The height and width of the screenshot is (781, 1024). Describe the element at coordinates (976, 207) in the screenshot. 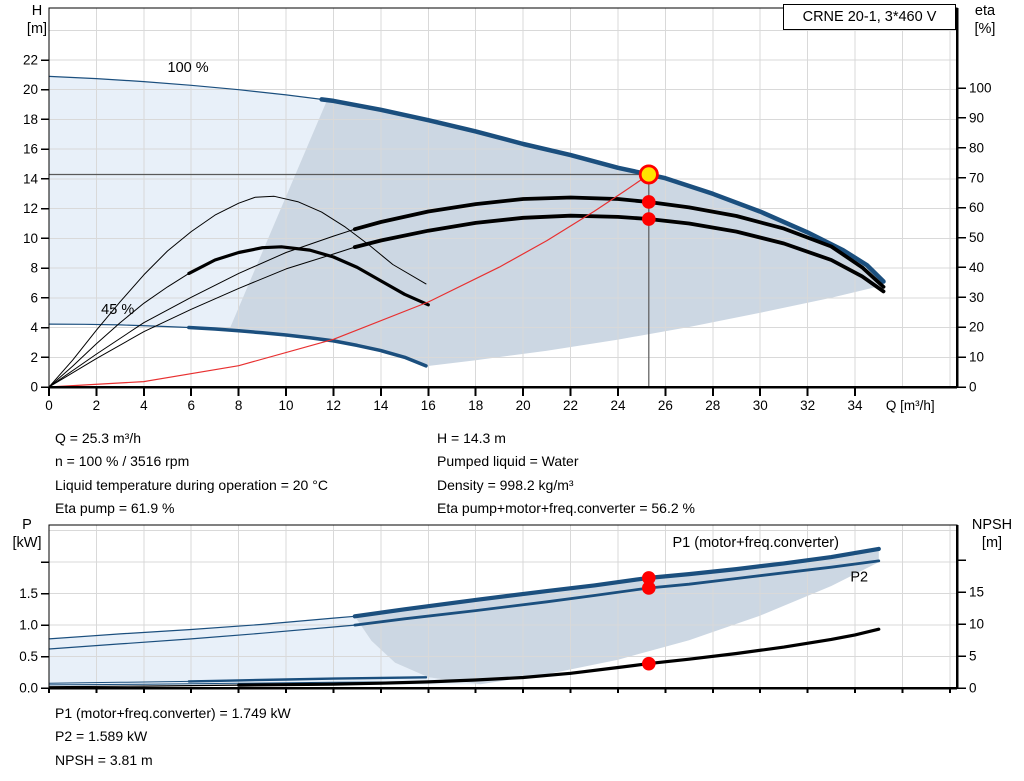

I see `y-right-tick-label: 60` at that location.